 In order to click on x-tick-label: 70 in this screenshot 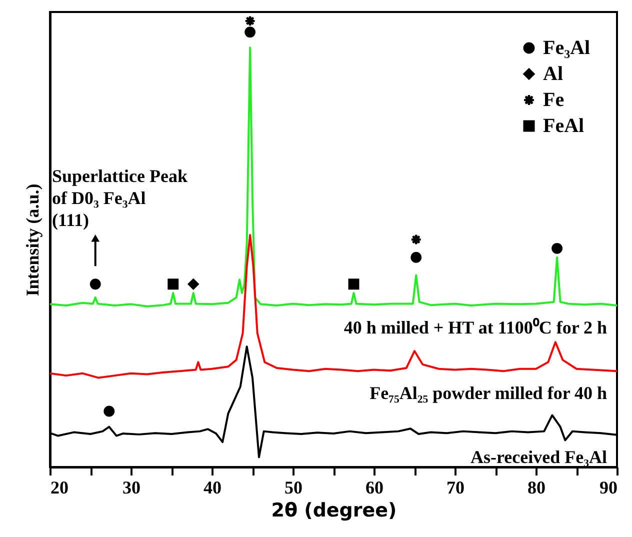, I will do `click(455, 488)`.